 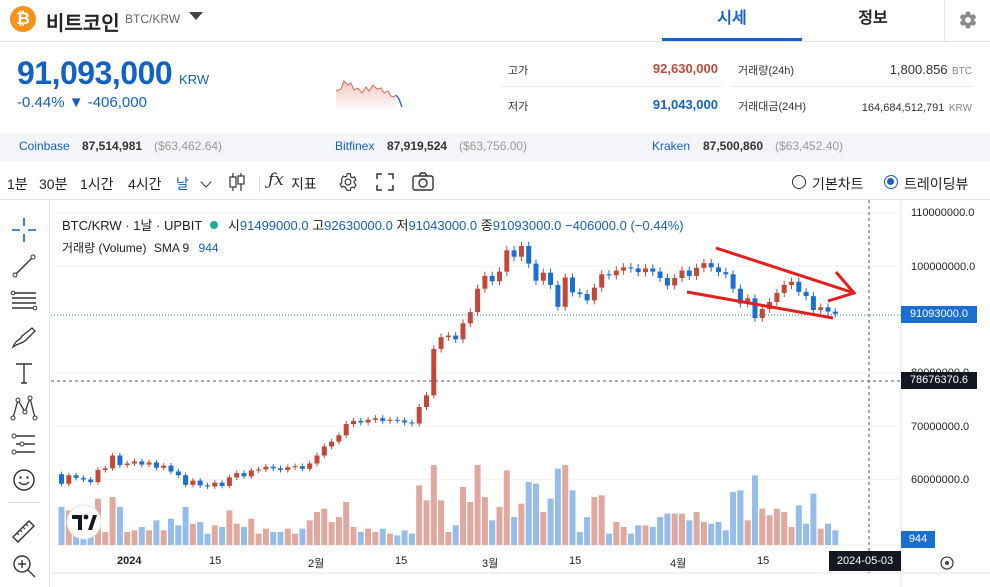 What do you see at coordinates (24, 301) in the screenshot?
I see `fib-retracement-icon` at bounding box center [24, 301].